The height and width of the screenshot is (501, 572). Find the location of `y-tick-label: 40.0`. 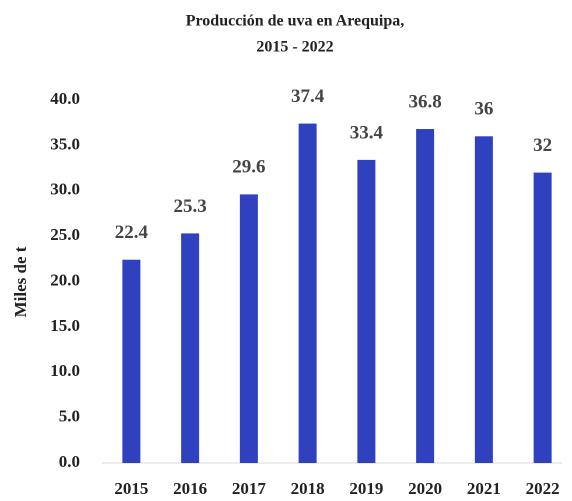

y-tick-label: 40.0 is located at coordinates (65, 98).